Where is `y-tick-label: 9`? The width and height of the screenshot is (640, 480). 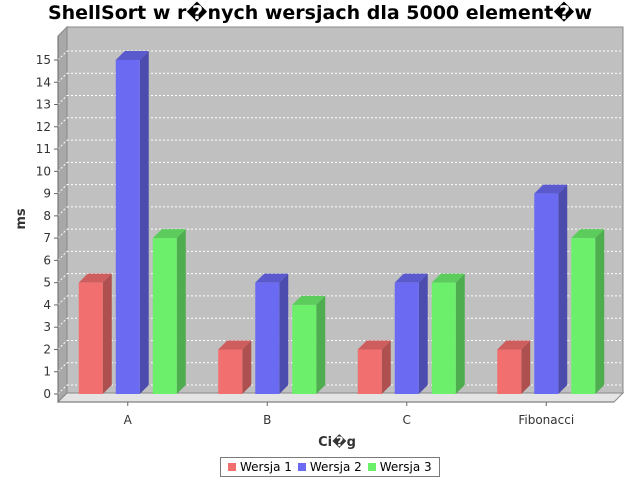 y-tick-label: 9 is located at coordinates (47, 194).